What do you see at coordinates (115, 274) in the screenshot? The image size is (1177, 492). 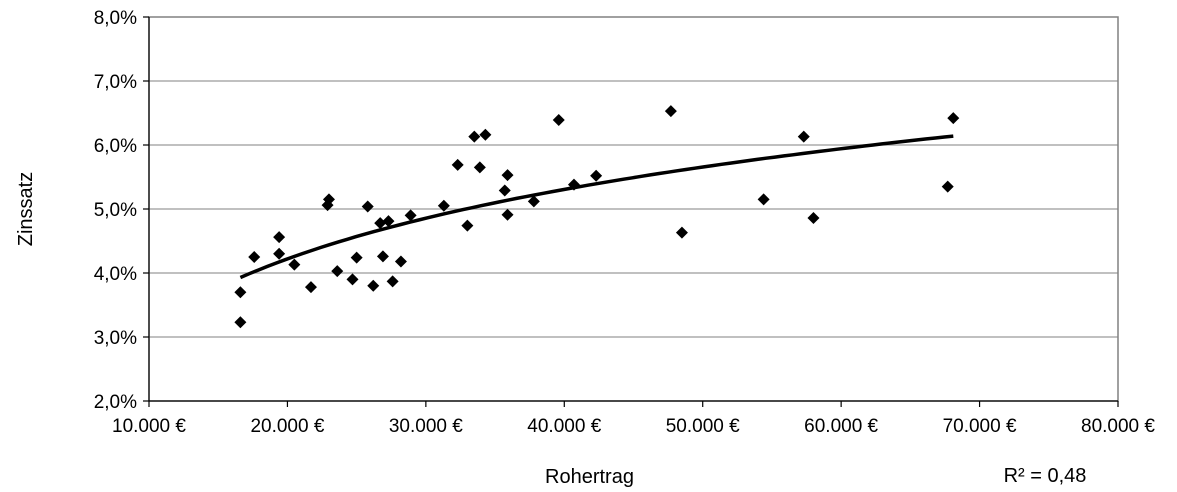 I see `y-tick-label: 4,0%` at bounding box center [115, 274].